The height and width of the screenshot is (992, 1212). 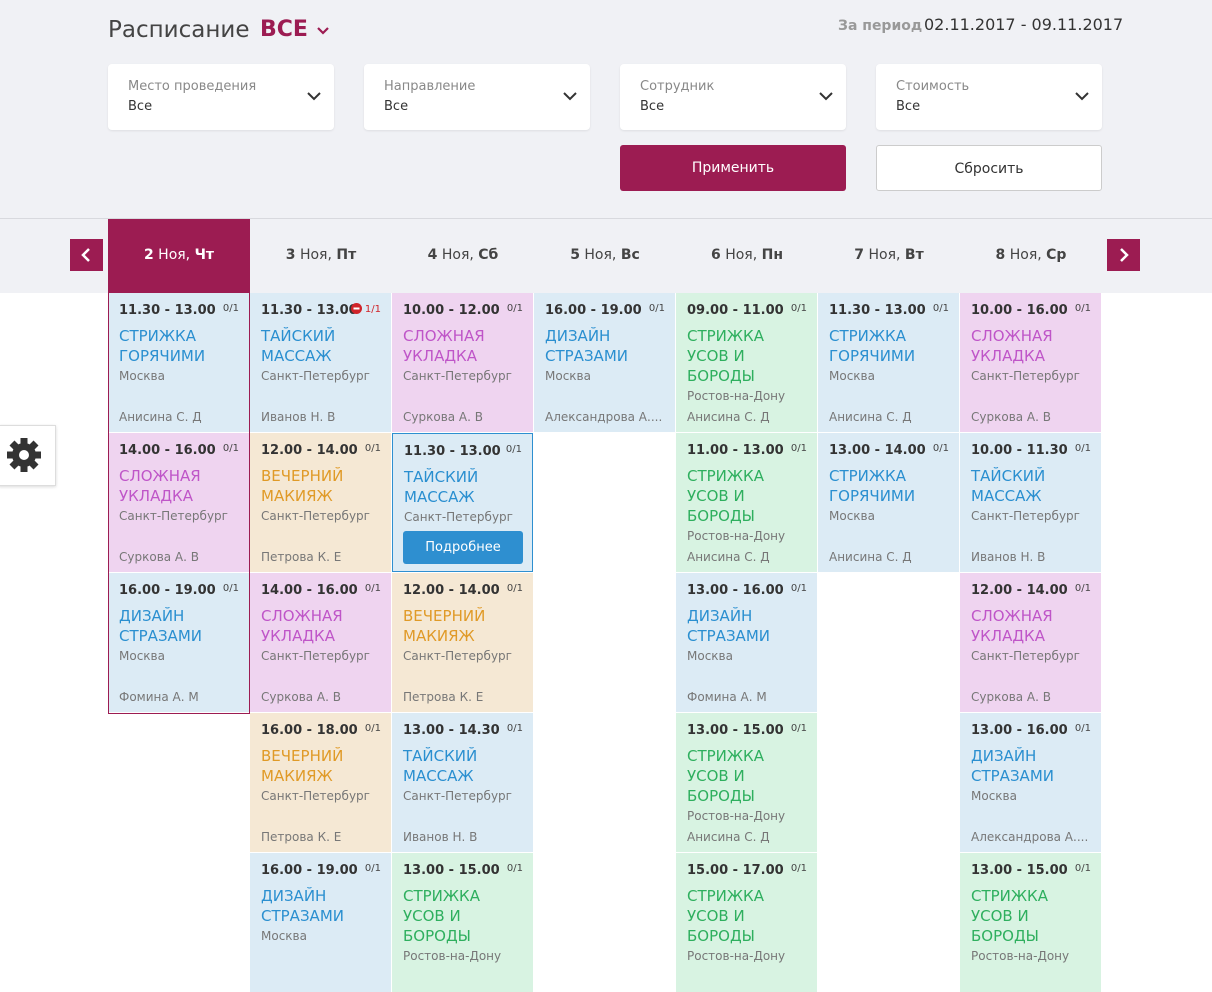 What do you see at coordinates (735, 310) in the screenshot?
I see `event-time: 09.00 - 11.00` at bounding box center [735, 310].